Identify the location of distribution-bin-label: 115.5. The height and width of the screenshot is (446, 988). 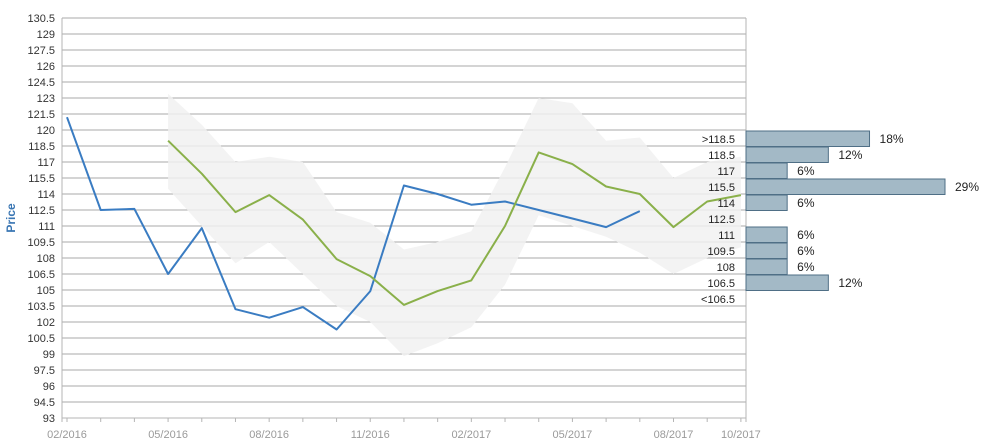
(721, 188).